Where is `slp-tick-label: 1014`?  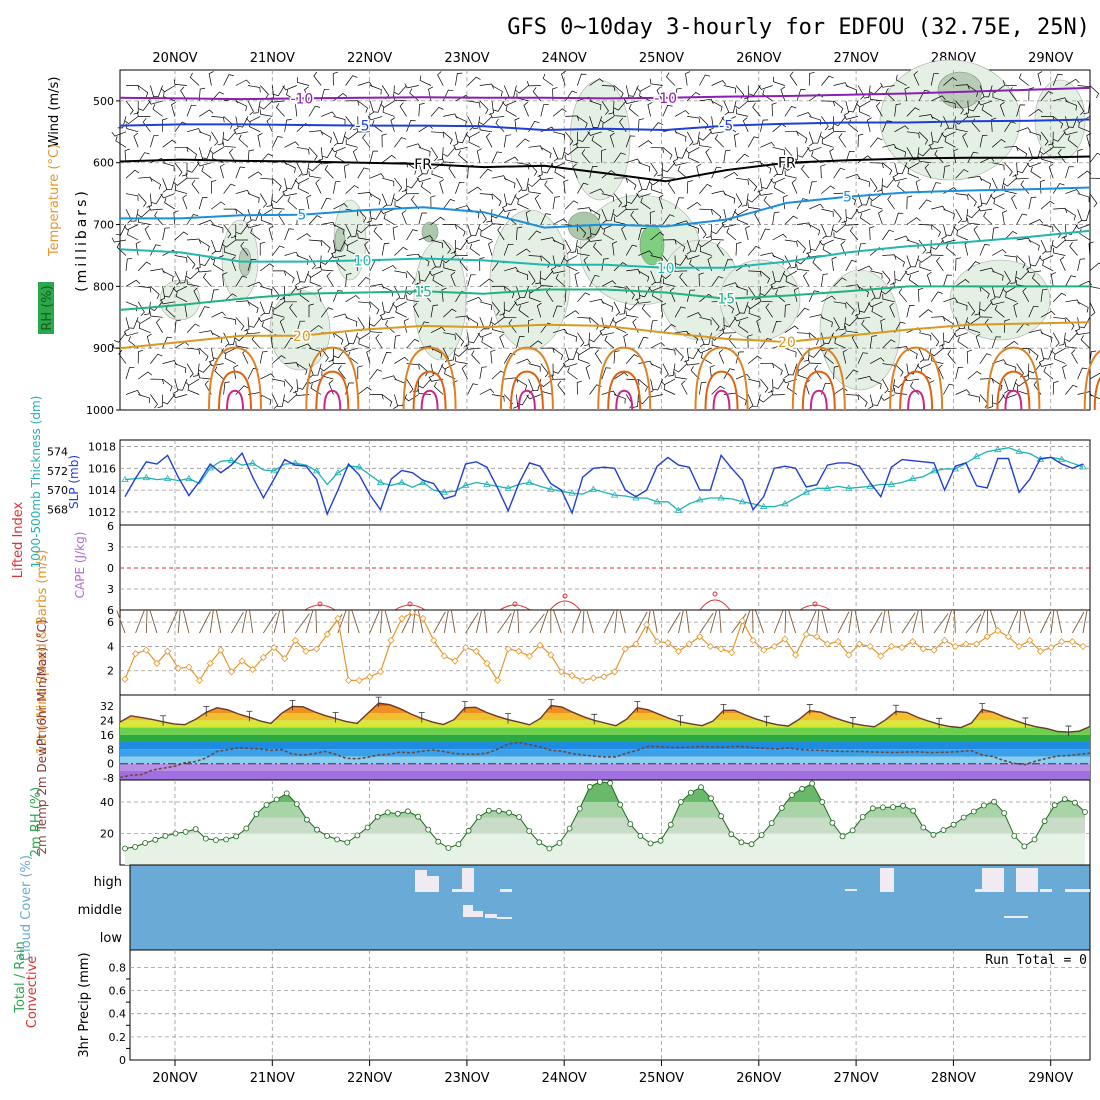
slp-tick-label: 1014 is located at coordinates (102, 490).